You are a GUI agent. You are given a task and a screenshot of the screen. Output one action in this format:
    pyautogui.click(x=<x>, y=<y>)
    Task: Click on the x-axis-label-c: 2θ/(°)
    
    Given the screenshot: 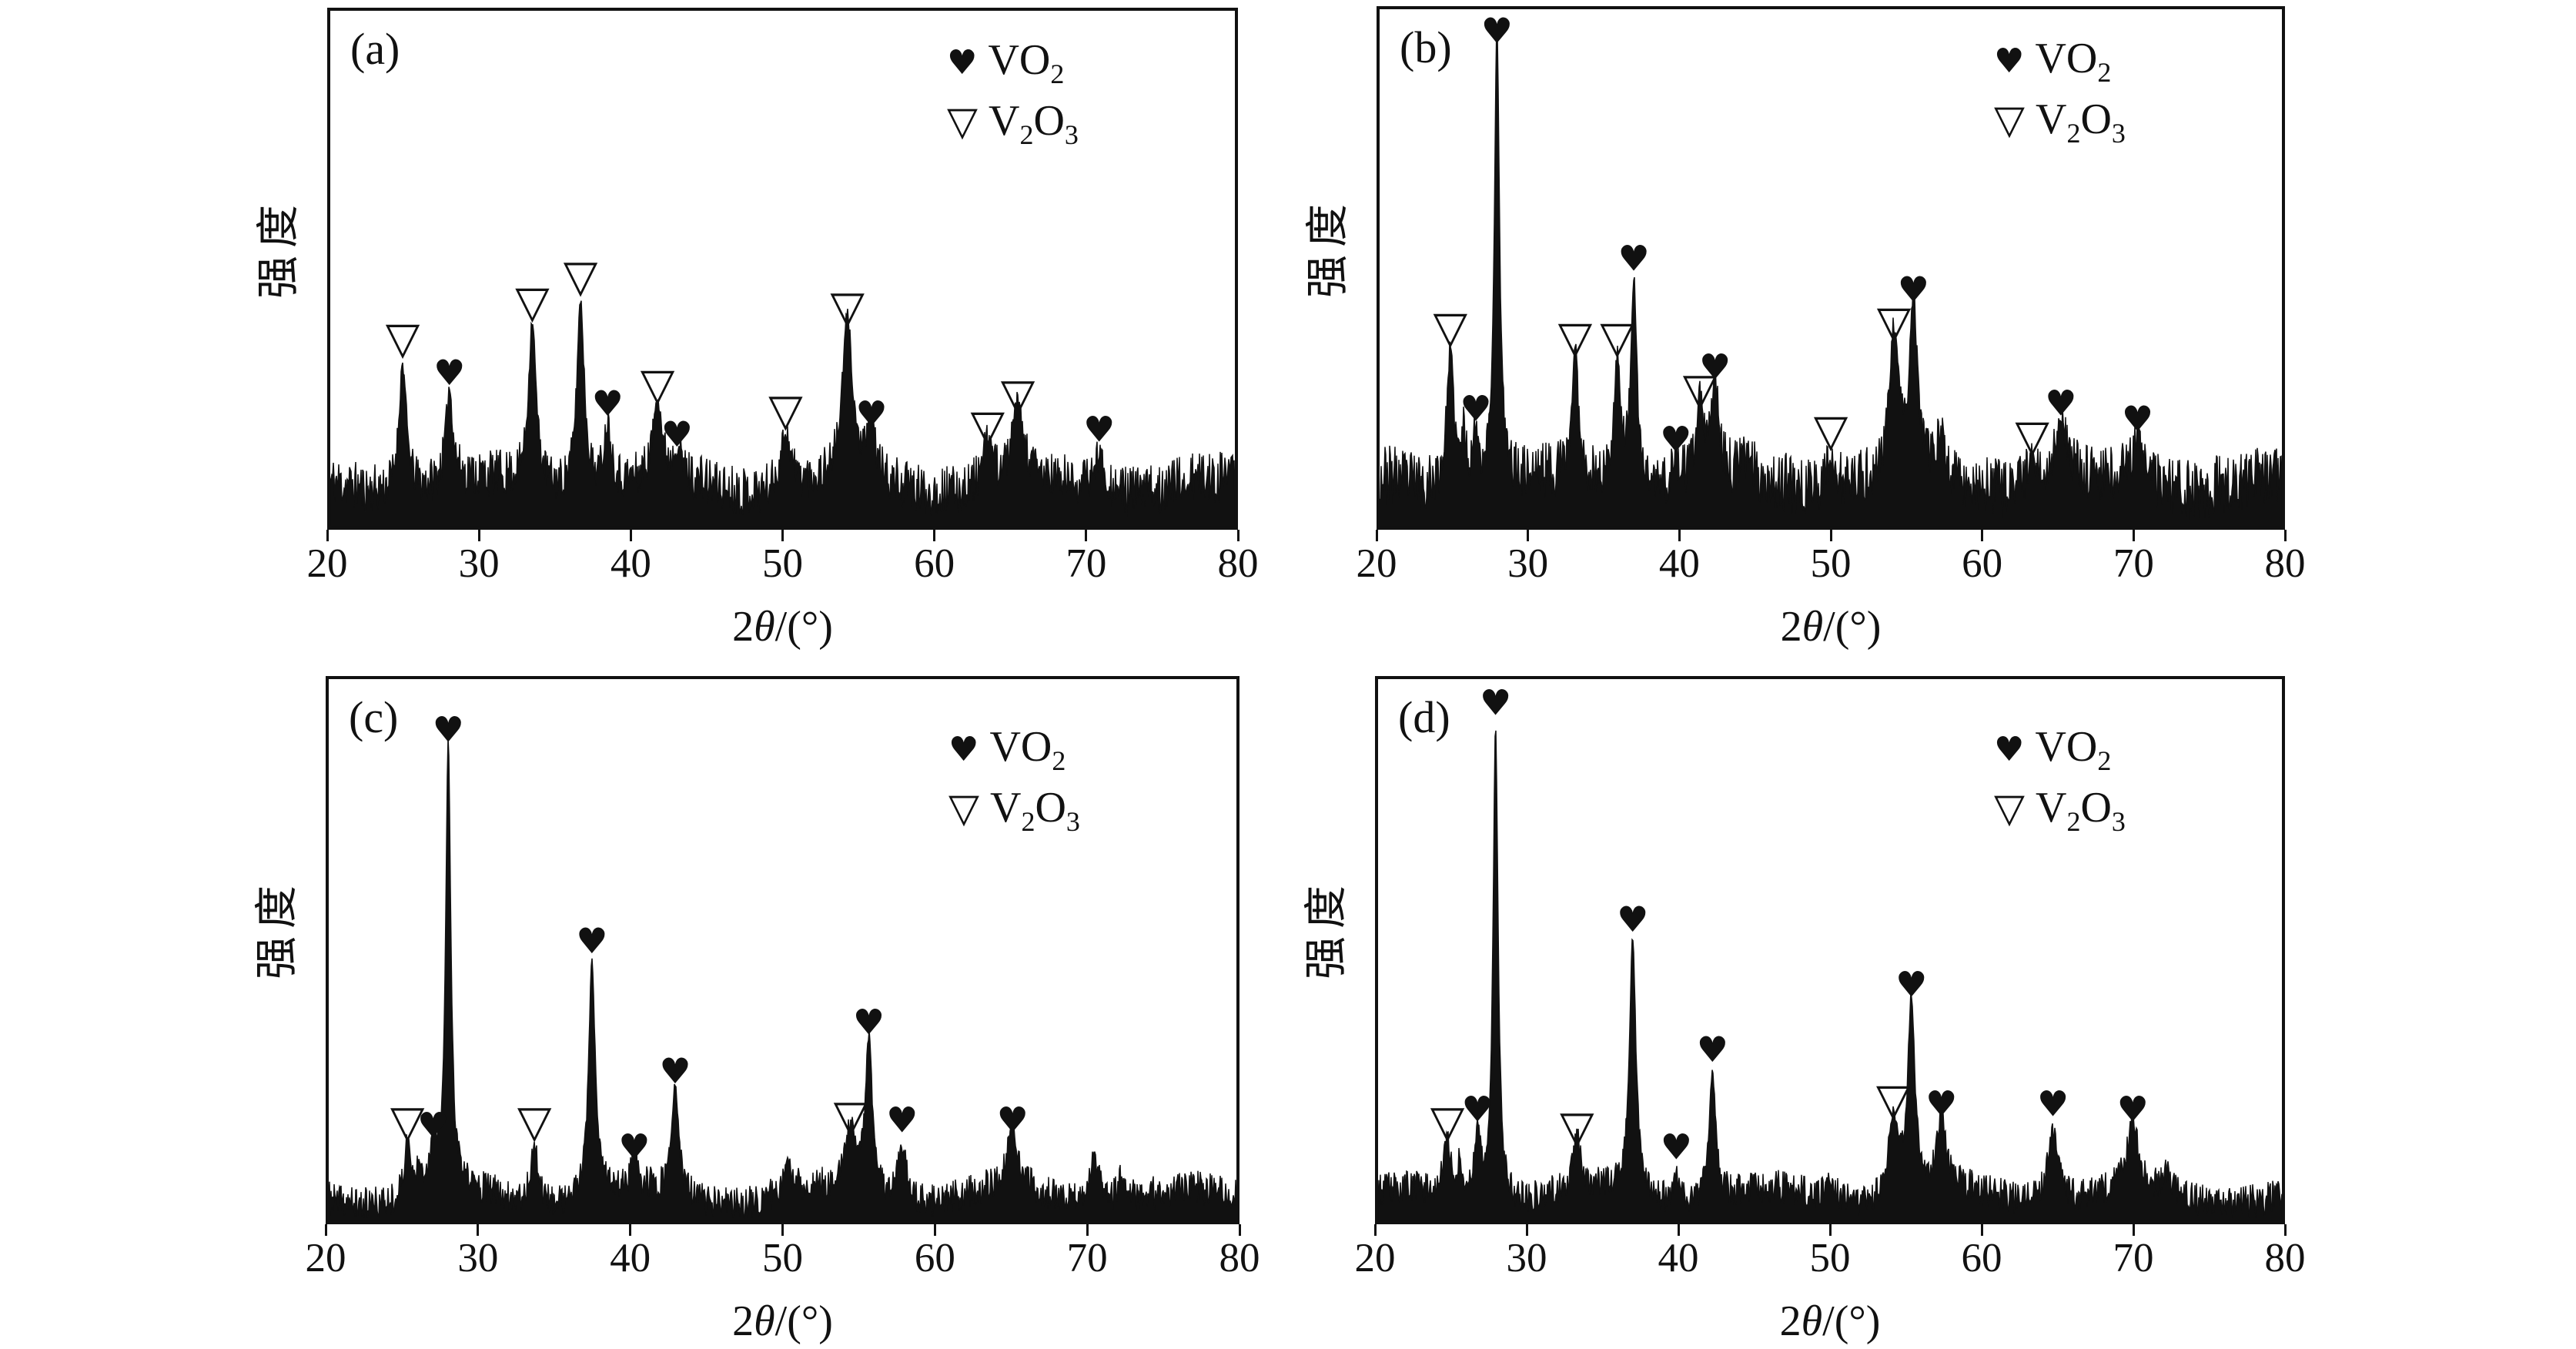 What is the action you would take?
    pyautogui.click(x=783, y=1321)
    